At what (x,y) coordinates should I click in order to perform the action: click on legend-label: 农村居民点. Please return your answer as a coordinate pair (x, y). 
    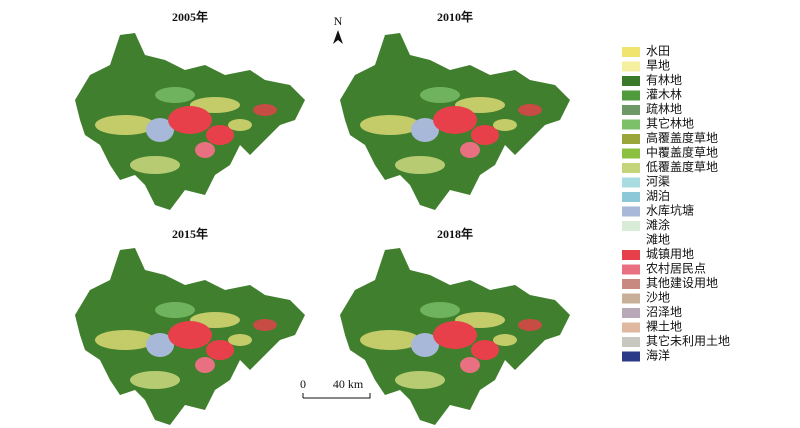
    Looking at the image, I should click on (676, 268).